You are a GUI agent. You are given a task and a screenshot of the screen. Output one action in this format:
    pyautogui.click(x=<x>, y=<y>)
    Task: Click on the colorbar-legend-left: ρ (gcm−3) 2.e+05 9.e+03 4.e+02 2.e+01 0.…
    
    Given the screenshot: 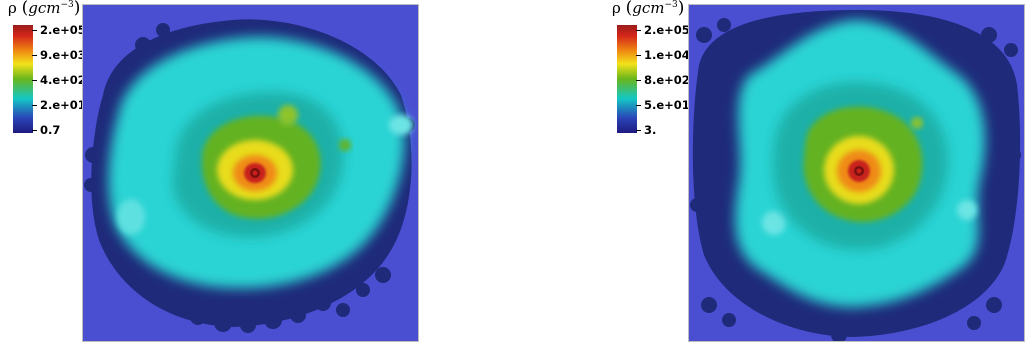 What is the action you would take?
    pyautogui.click(x=47, y=75)
    